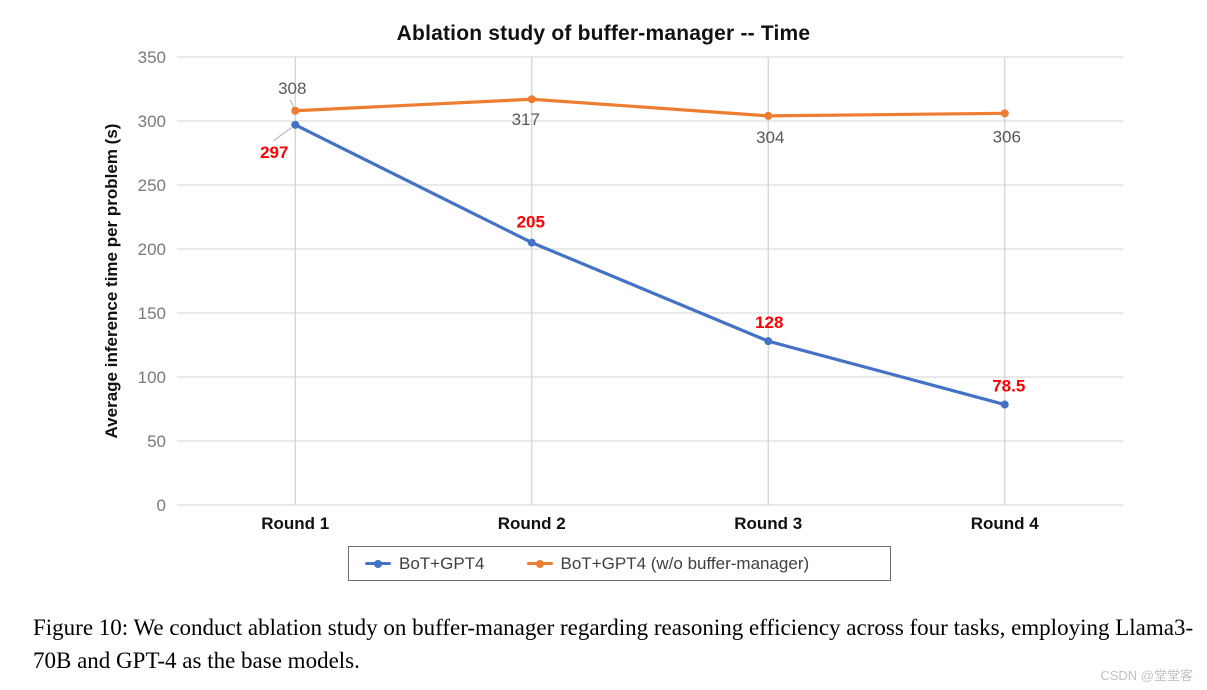 The height and width of the screenshot is (690, 1207). I want to click on legend-label: BoT+GPT4, so click(442, 563).